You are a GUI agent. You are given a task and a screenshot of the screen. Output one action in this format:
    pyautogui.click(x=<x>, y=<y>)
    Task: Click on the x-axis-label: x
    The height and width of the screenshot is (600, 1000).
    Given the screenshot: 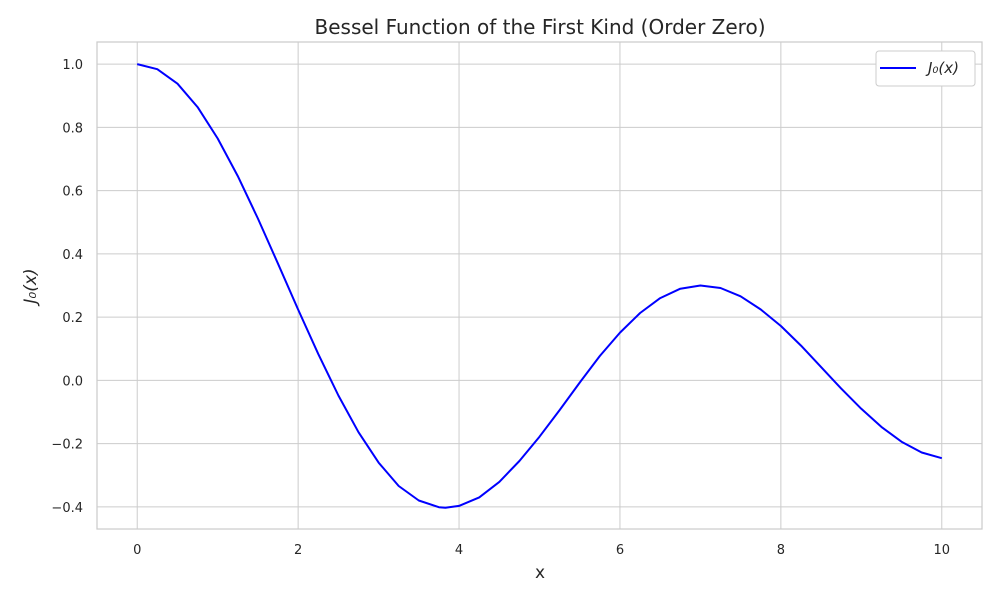 What is the action you would take?
    pyautogui.click(x=540, y=573)
    